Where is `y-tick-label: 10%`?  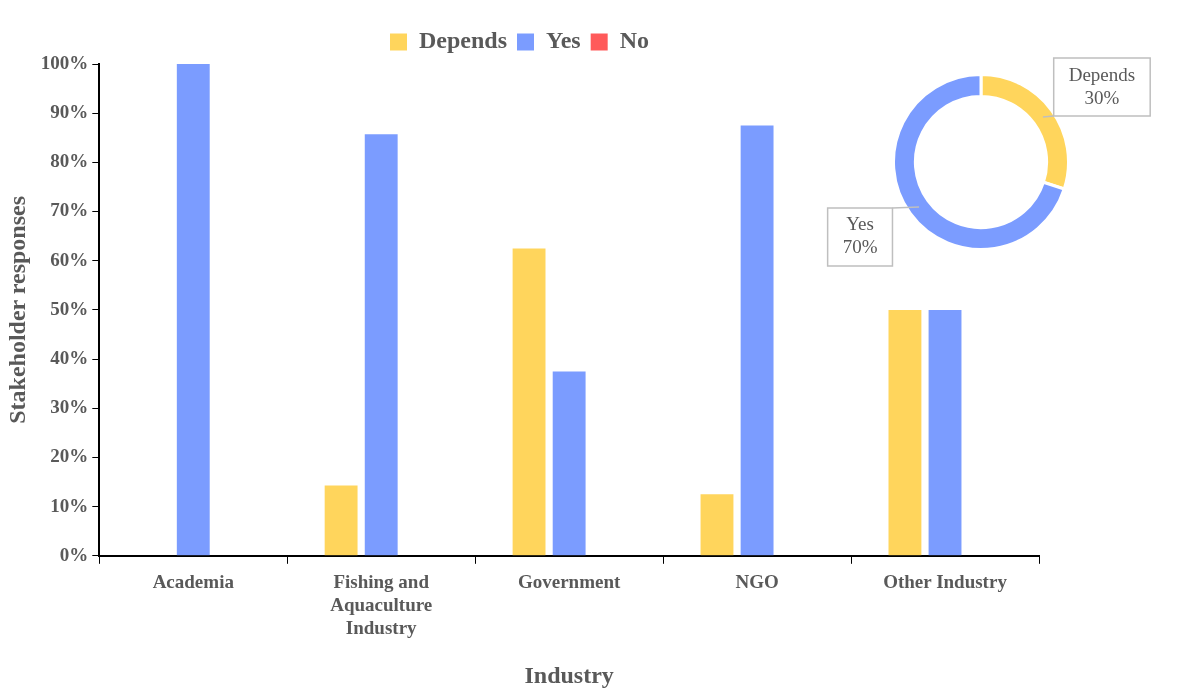
y-tick-label: 10% is located at coordinates (69, 505).